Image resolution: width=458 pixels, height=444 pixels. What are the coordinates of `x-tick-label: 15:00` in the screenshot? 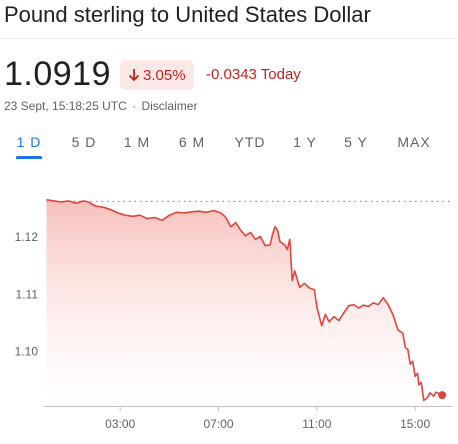 It's located at (415, 424).